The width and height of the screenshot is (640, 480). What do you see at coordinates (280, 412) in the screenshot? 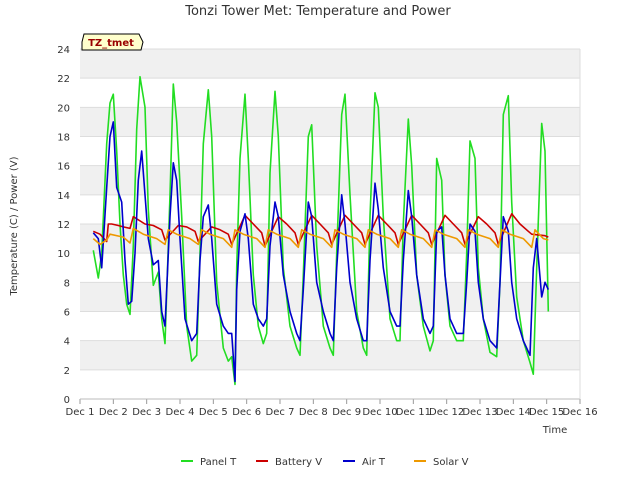
I see `x-tick-label: Dec 7` at bounding box center [280, 412].